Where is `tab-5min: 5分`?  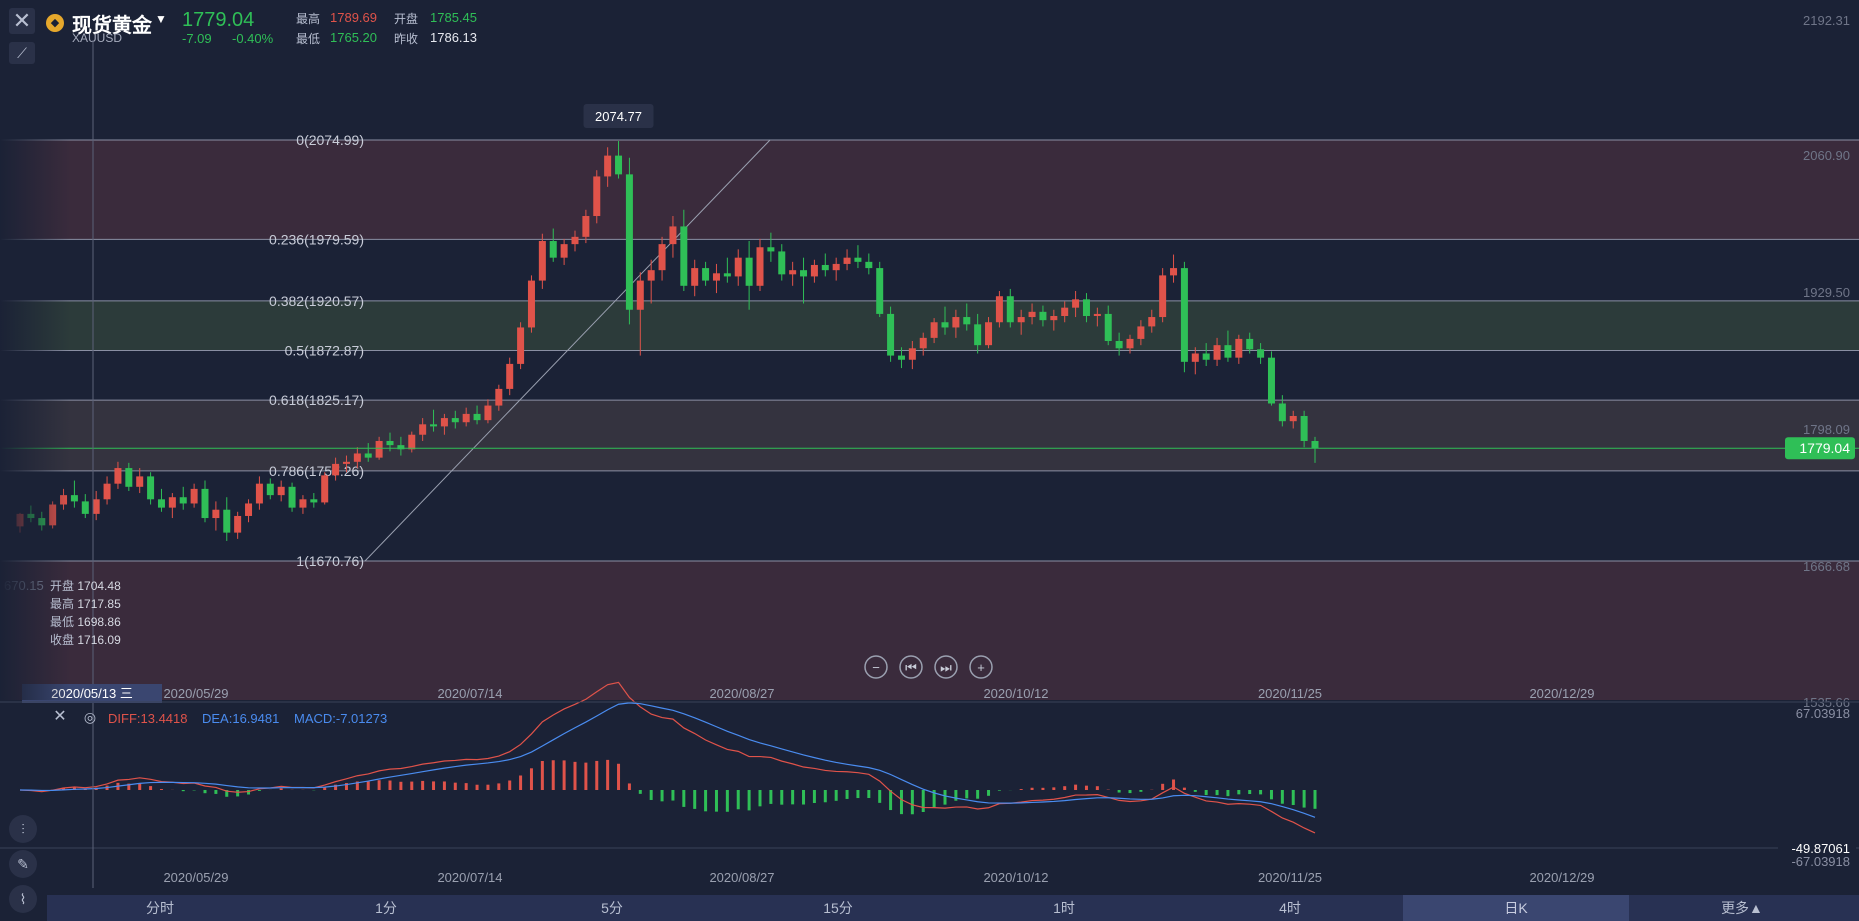
tab-5min: 5分 is located at coordinates (612, 908).